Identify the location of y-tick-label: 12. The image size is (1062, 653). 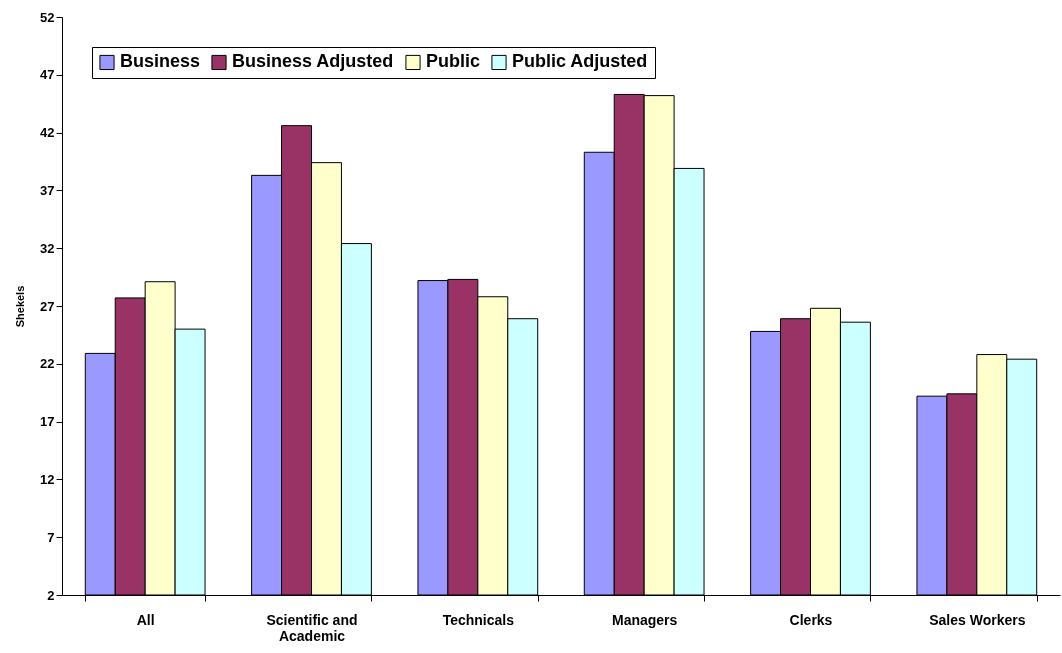
(47, 479).